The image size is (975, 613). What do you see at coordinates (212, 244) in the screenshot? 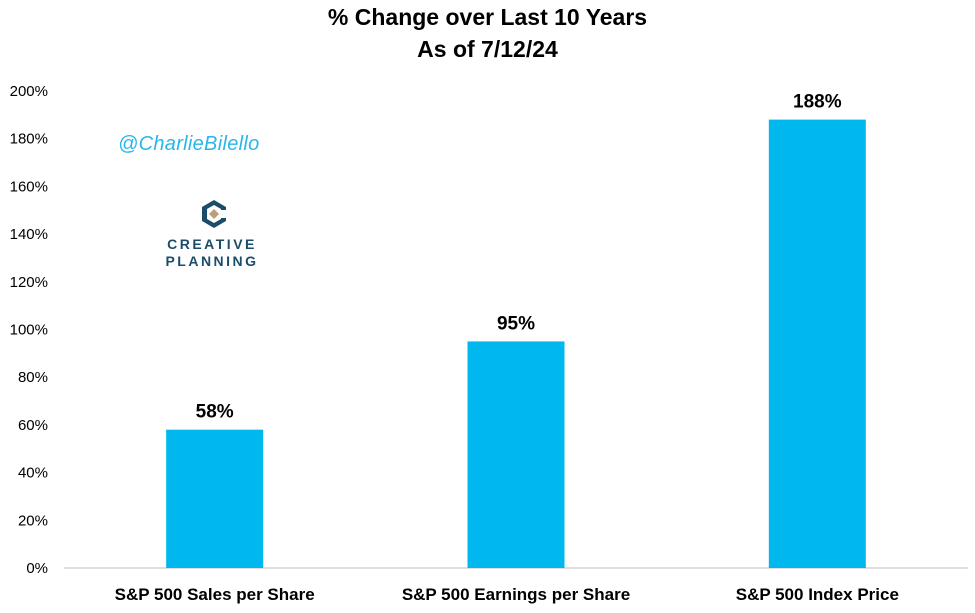
I see `logo-line-1: CREATIVE` at bounding box center [212, 244].